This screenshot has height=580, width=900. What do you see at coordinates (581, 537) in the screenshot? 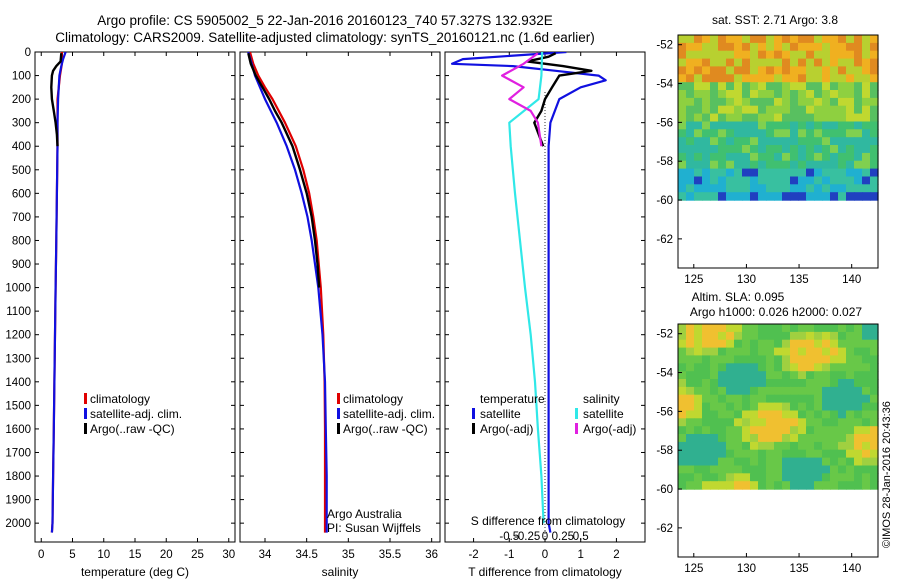
I see `x2-tick-label: 0.5` at bounding box center [581, 537].